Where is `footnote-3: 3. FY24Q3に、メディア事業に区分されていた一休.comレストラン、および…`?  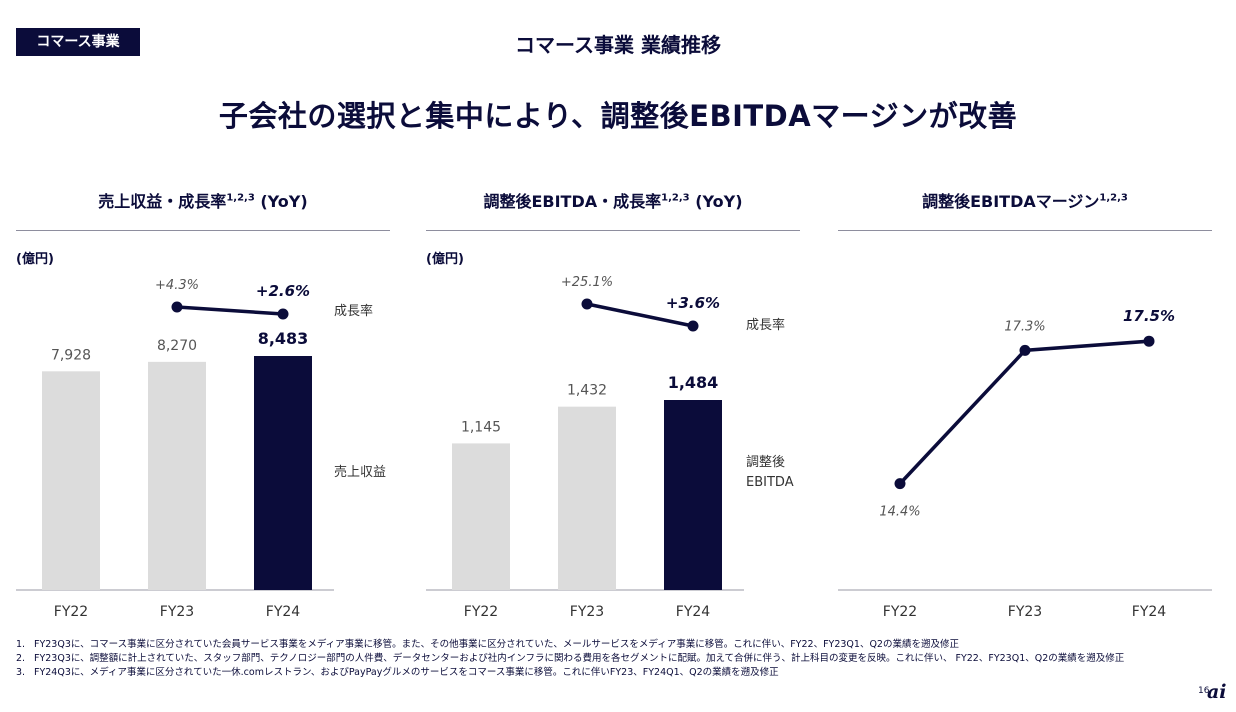 footnote-3: 3. FY24Q3に、メディア事業に区分されていた一休.comレストラン、および… is located at coordinates (611, 673).